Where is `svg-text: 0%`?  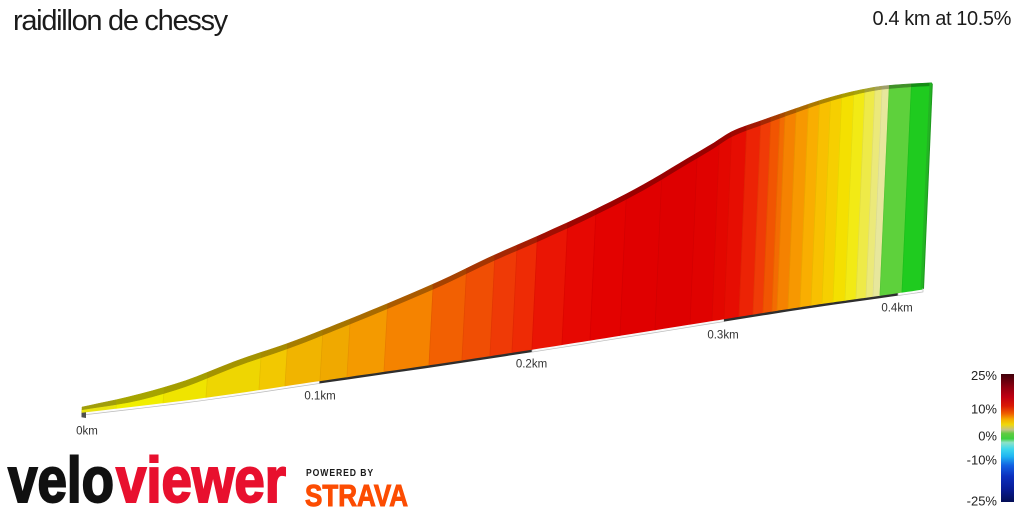 svg-text: 0% is located at coordinates (987, 436).